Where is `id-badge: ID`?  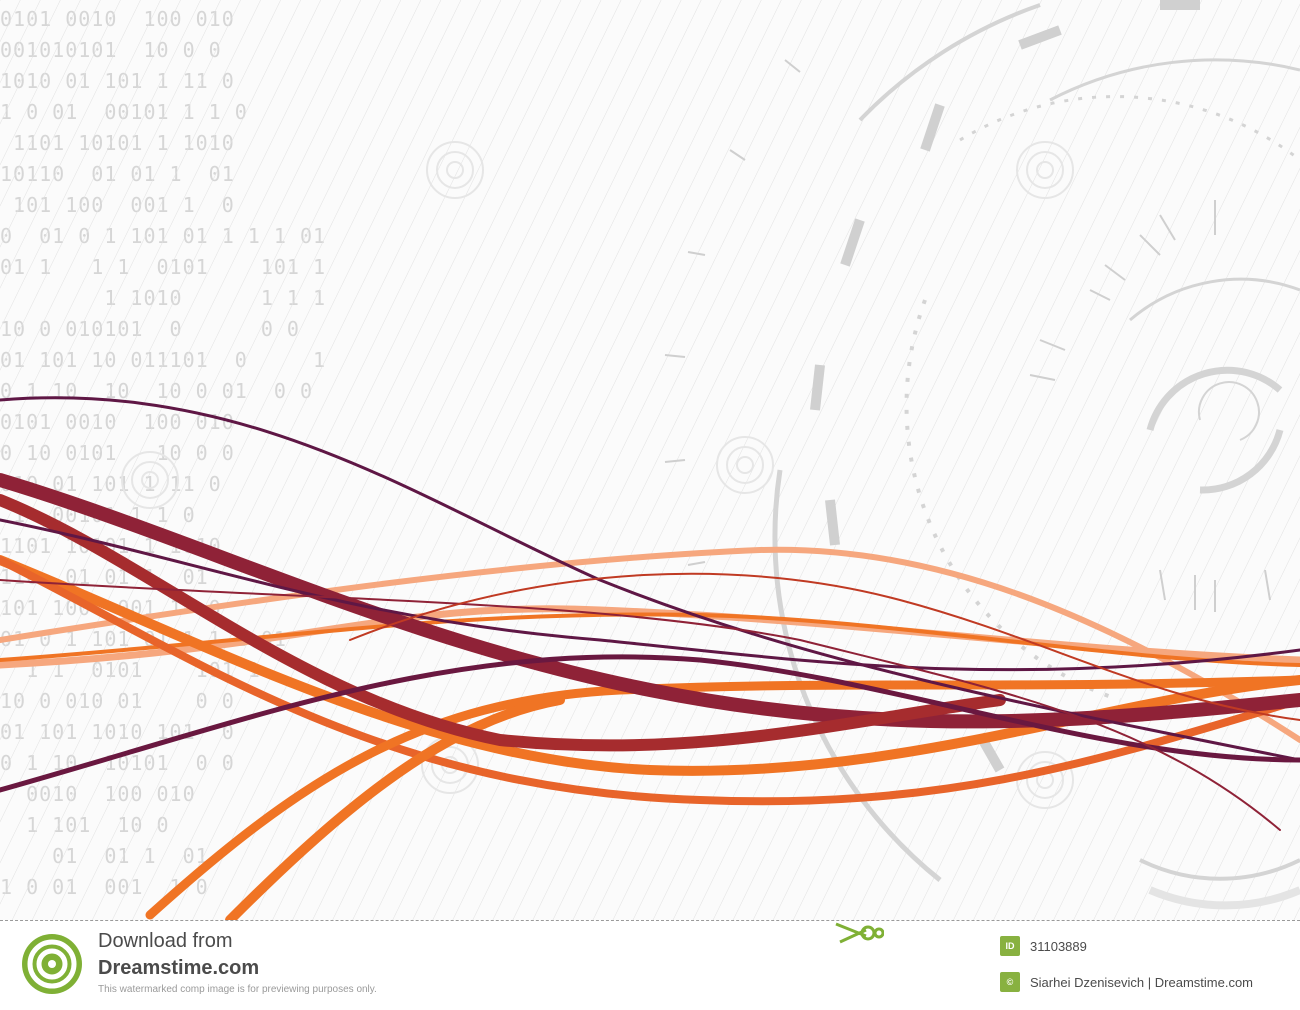
id-badge: ID is located at coordinates (1010, 946).